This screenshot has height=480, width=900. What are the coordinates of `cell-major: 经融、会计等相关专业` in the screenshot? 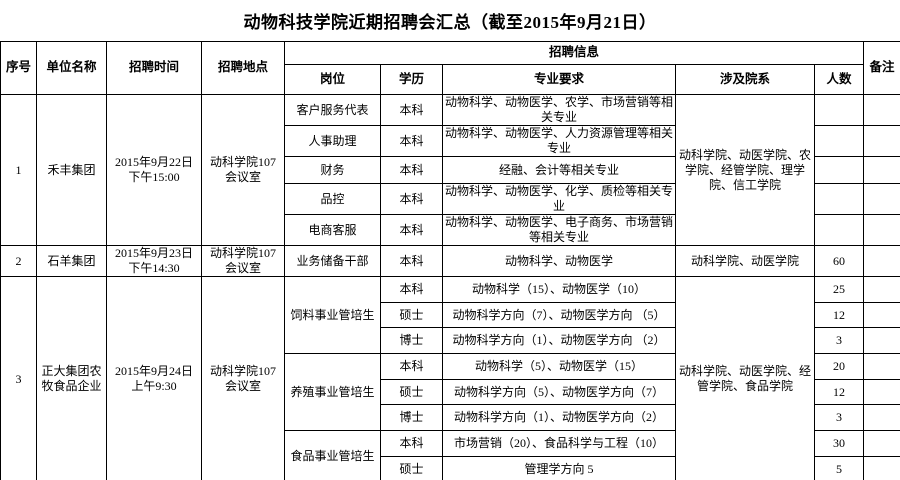 It's located at (559, 170).